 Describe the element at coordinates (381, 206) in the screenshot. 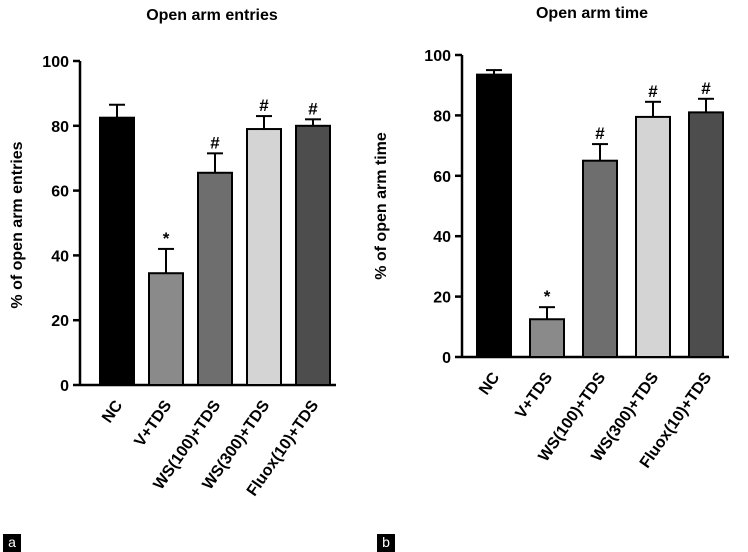

I see `y-axis-label: % of open arm time` at that location.